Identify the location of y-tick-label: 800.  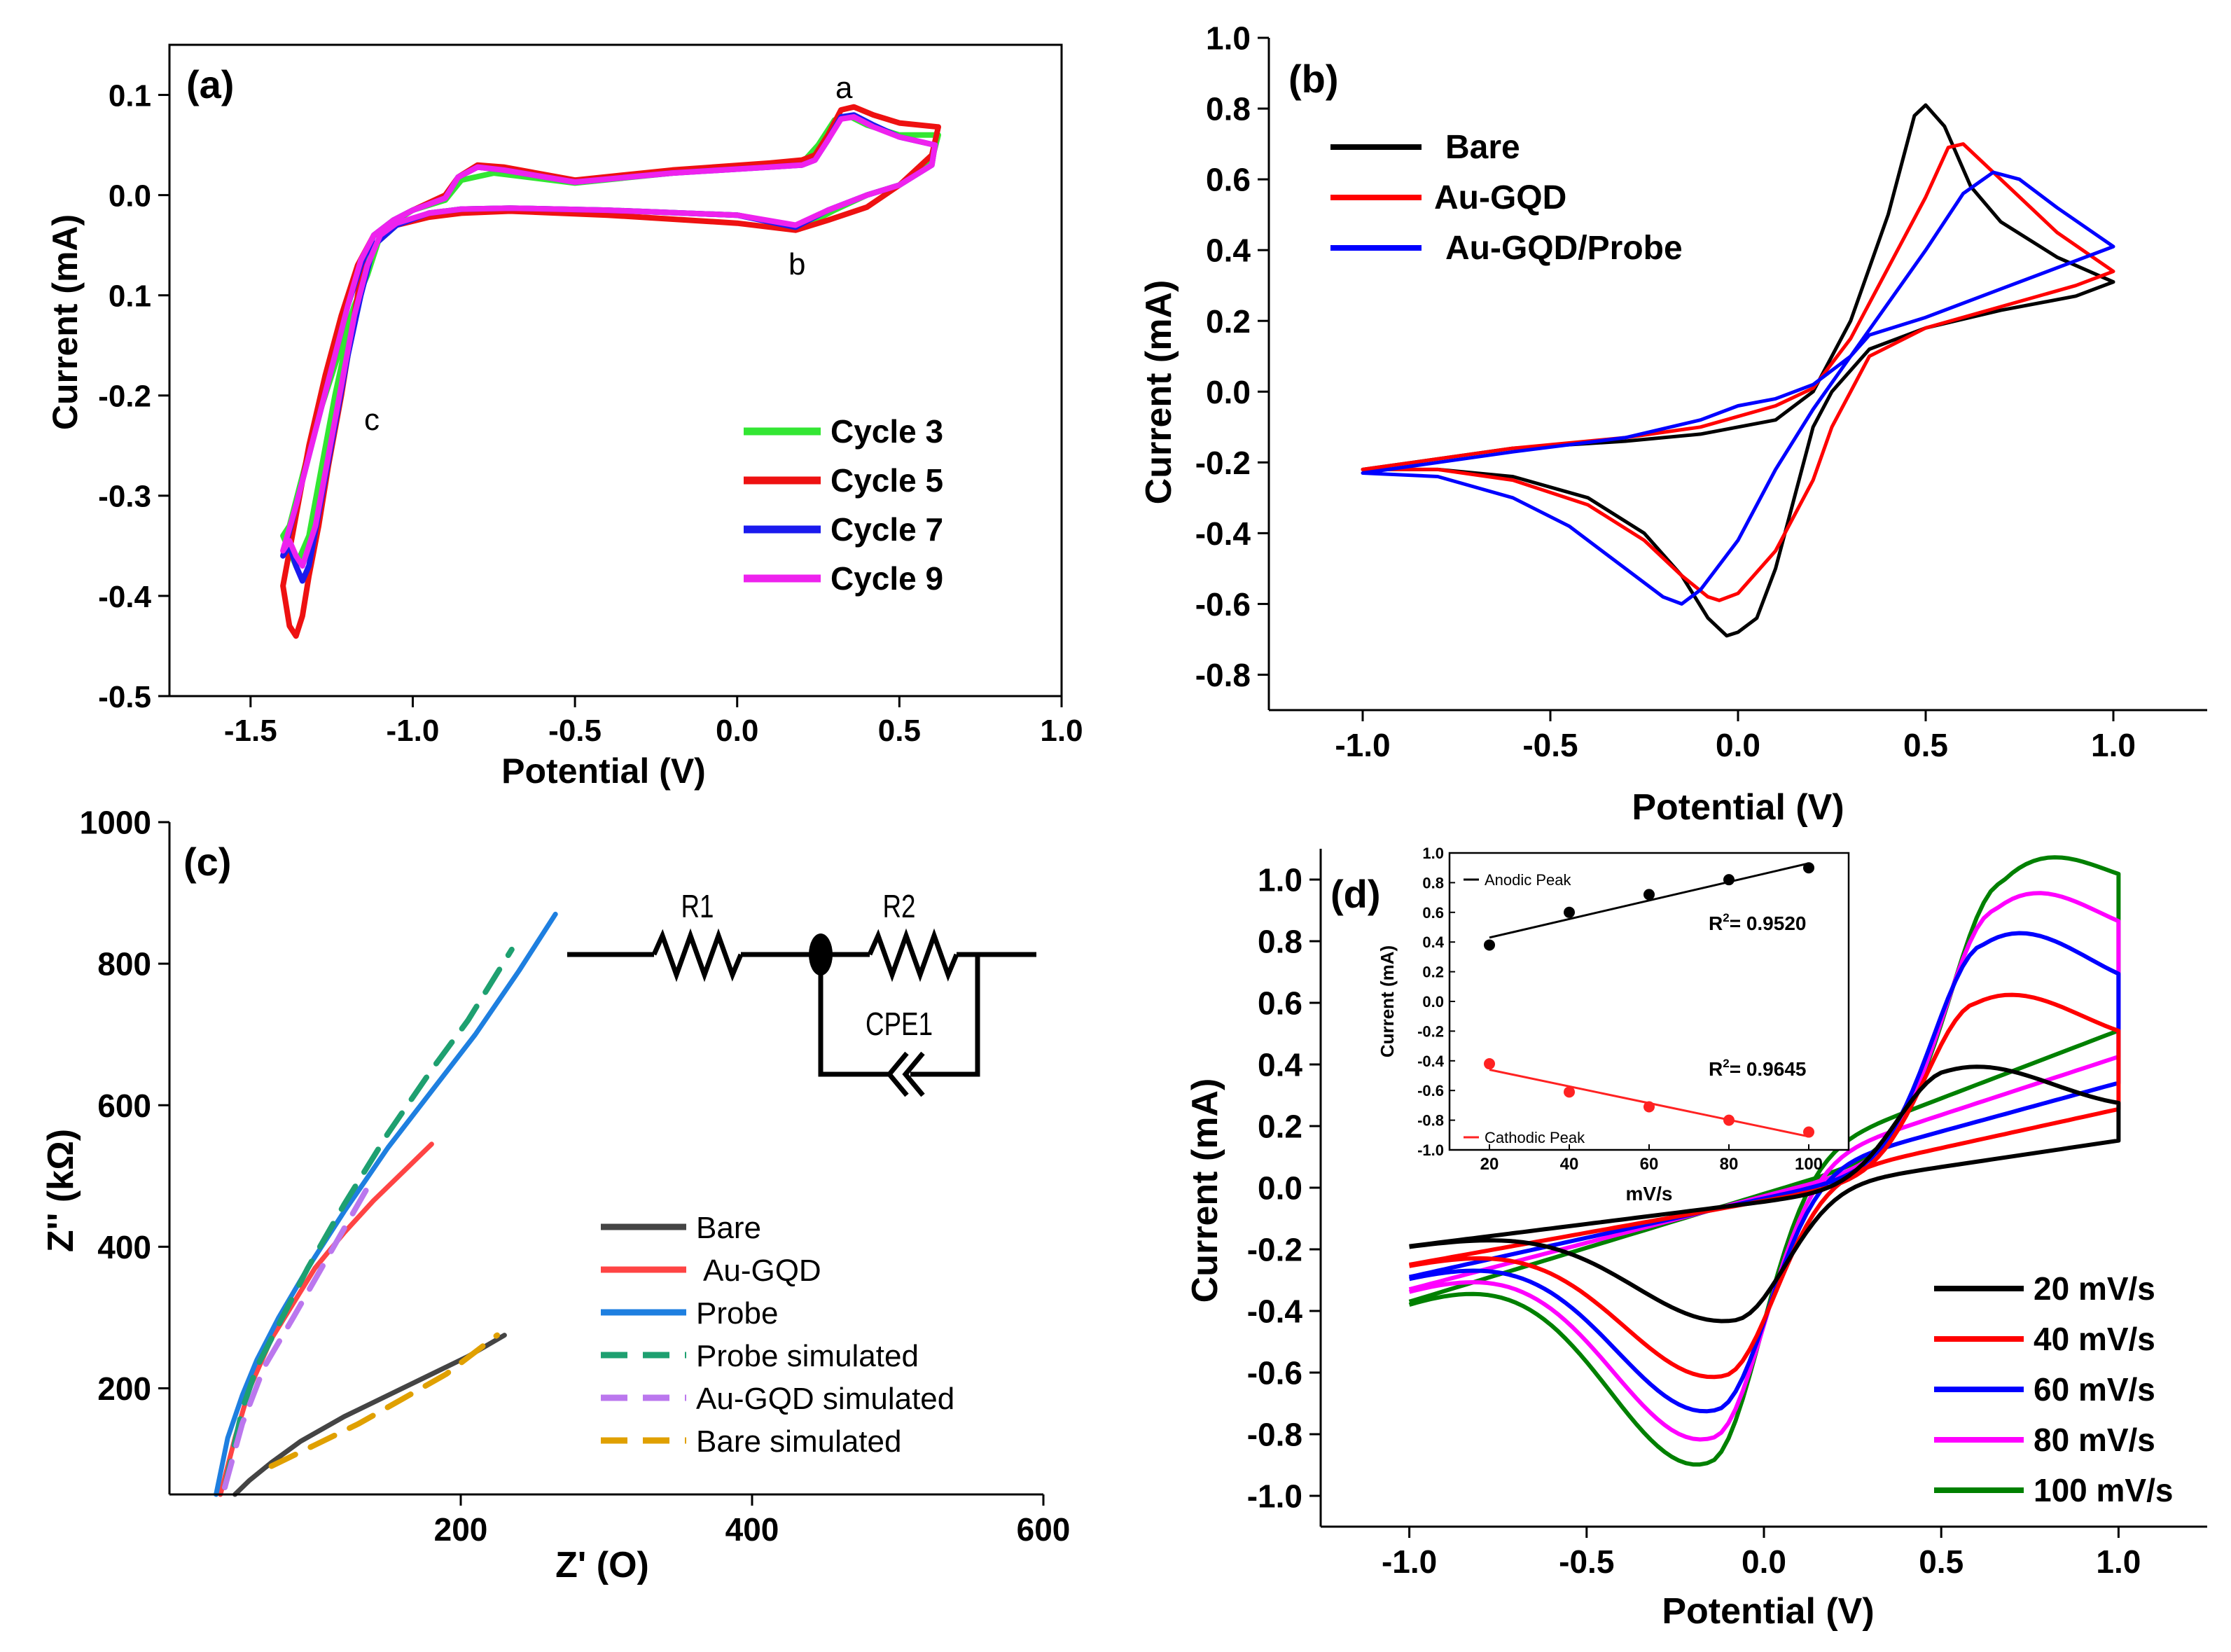
(124, 964).